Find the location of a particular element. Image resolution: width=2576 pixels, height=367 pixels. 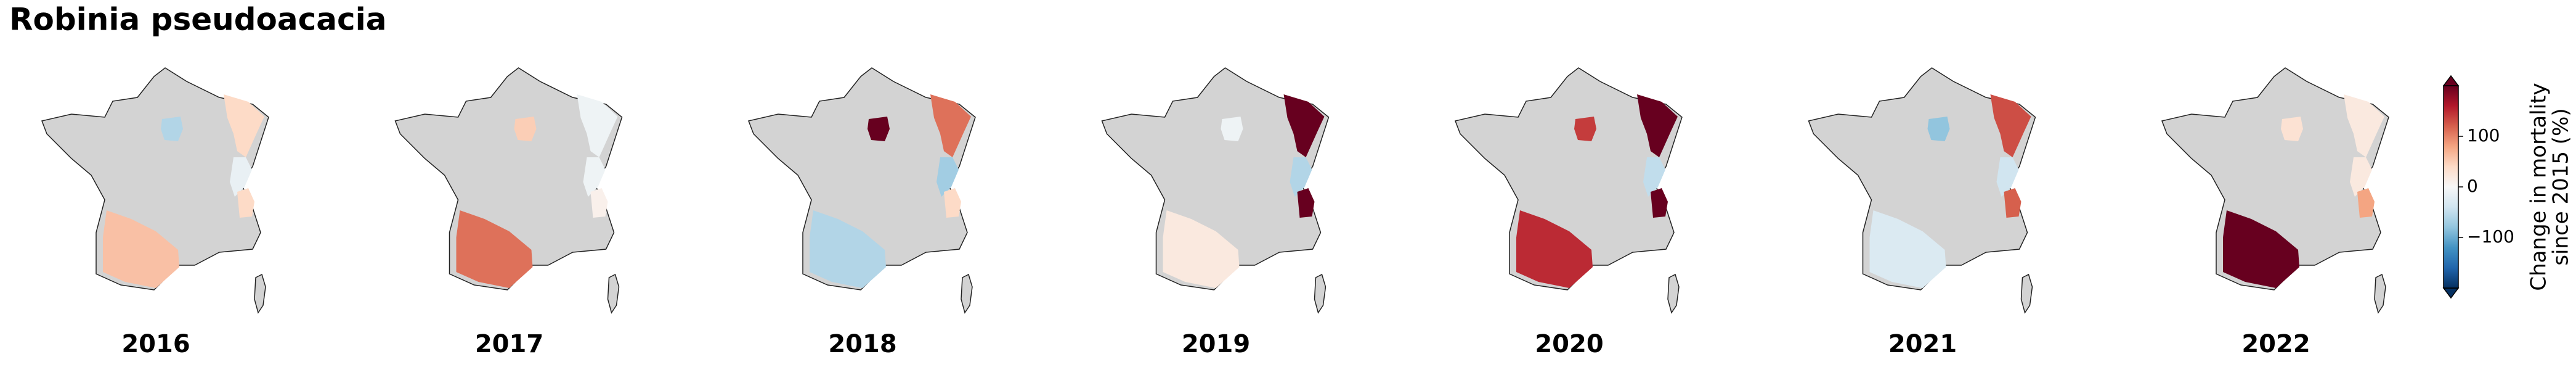

colorbar-extend-bottom is located at coordinates (2451, 293).